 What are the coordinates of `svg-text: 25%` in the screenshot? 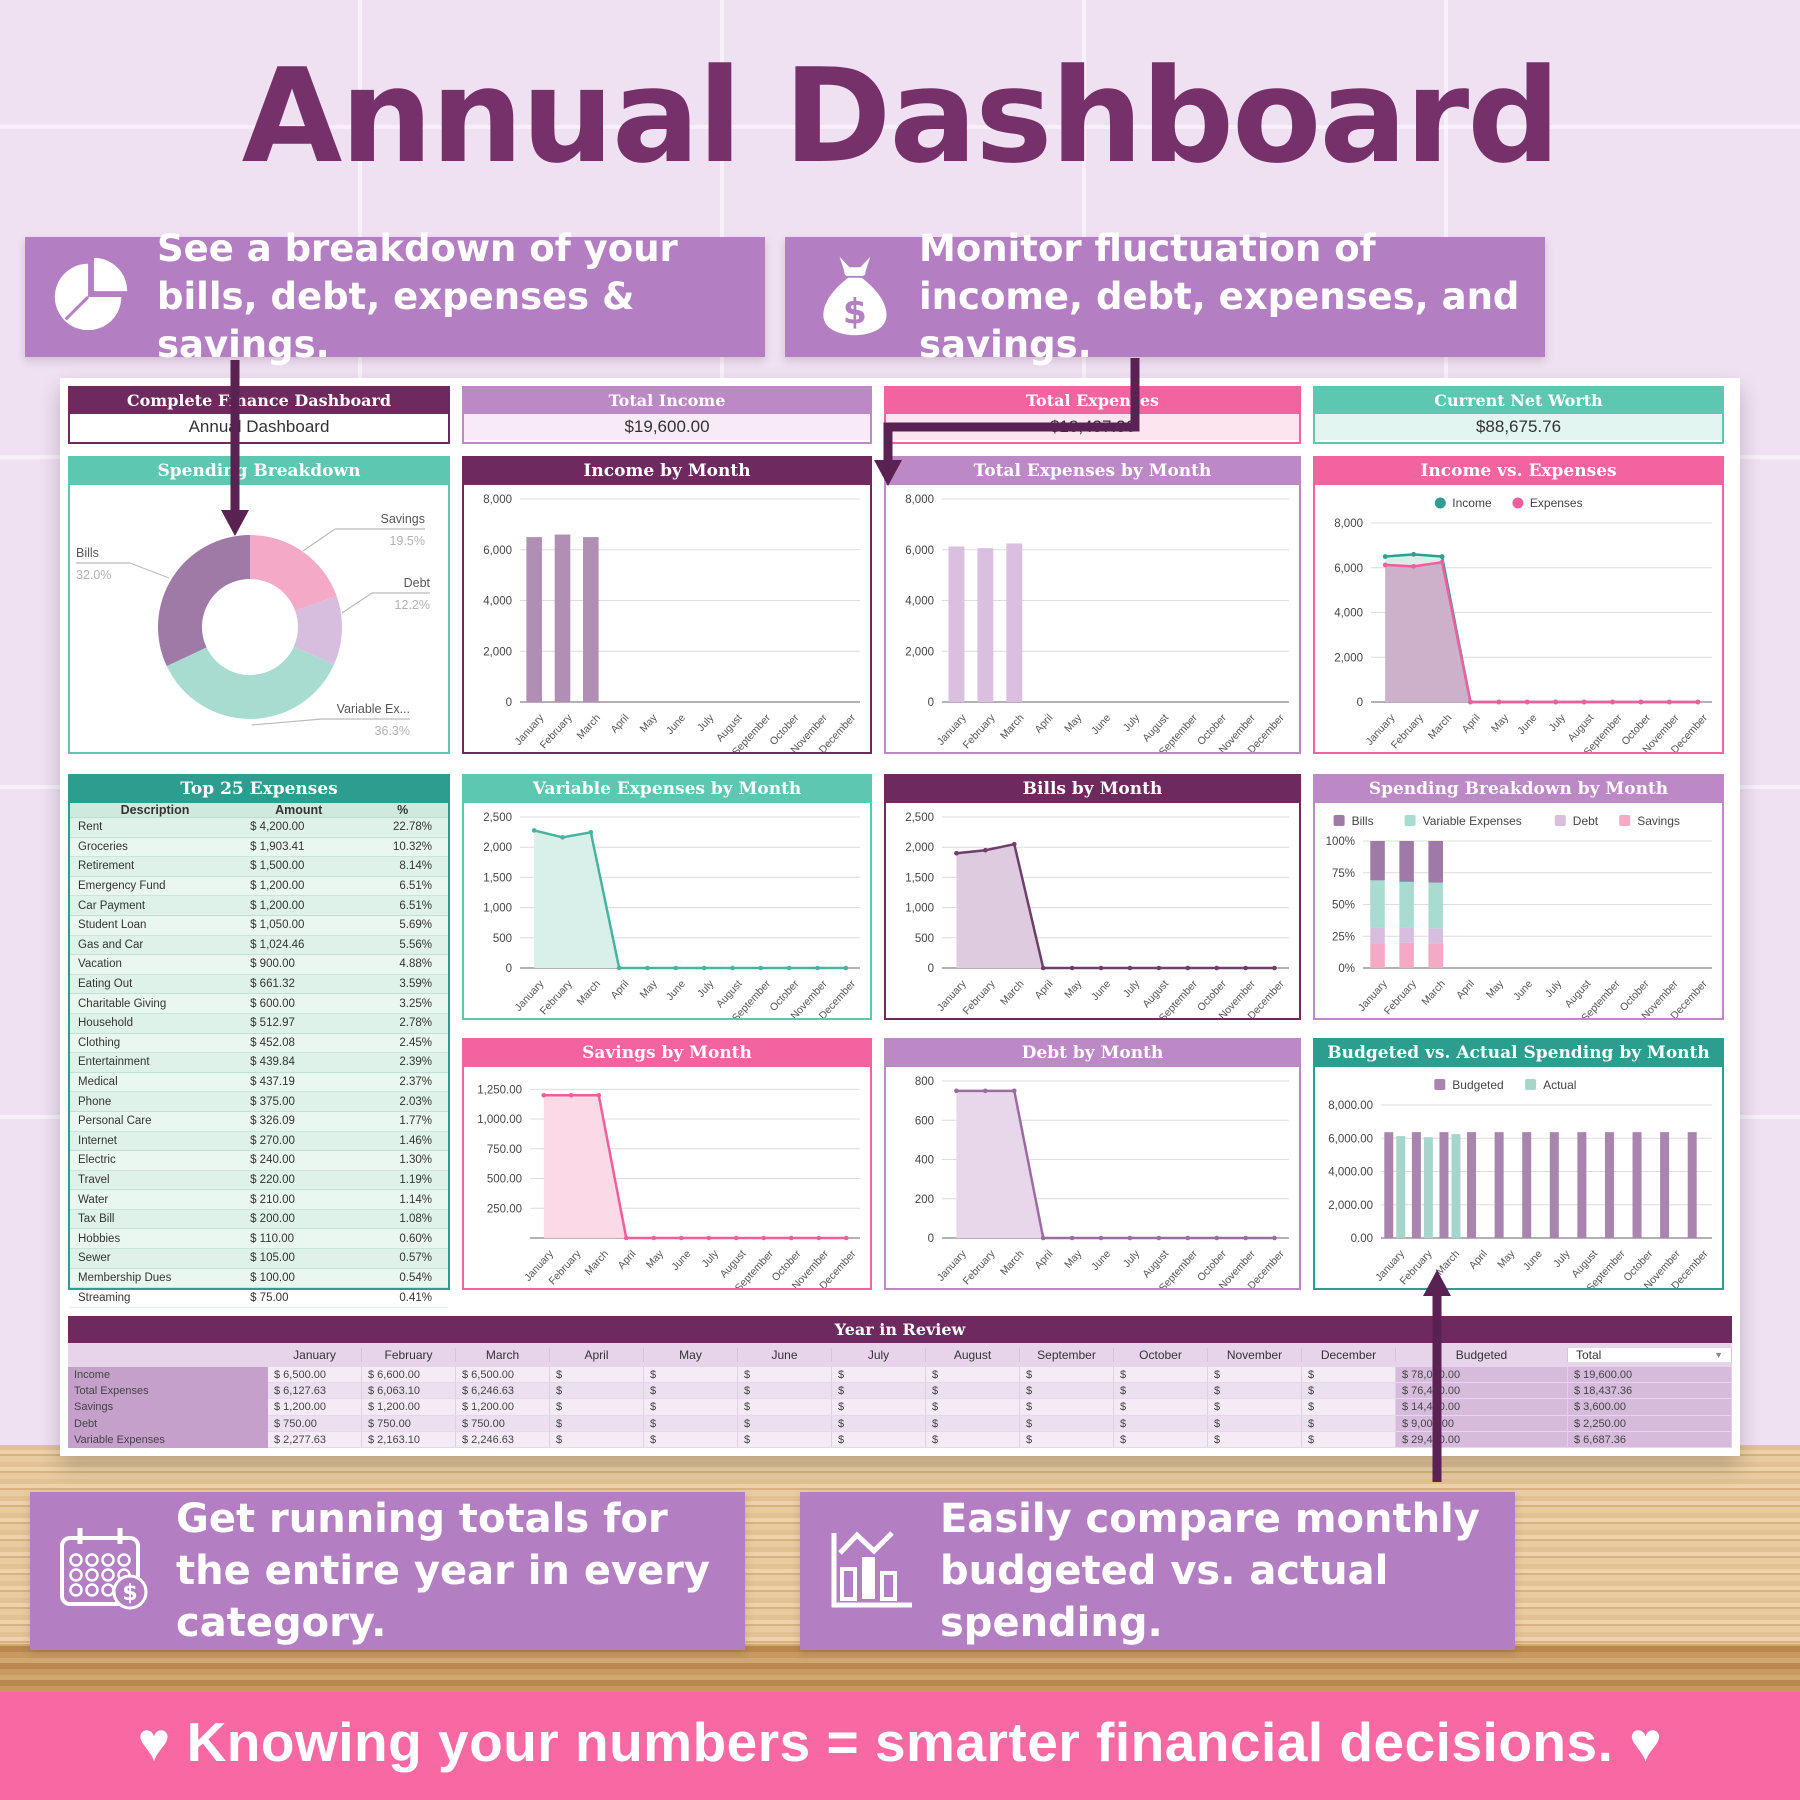 It's located at (1343, 937).